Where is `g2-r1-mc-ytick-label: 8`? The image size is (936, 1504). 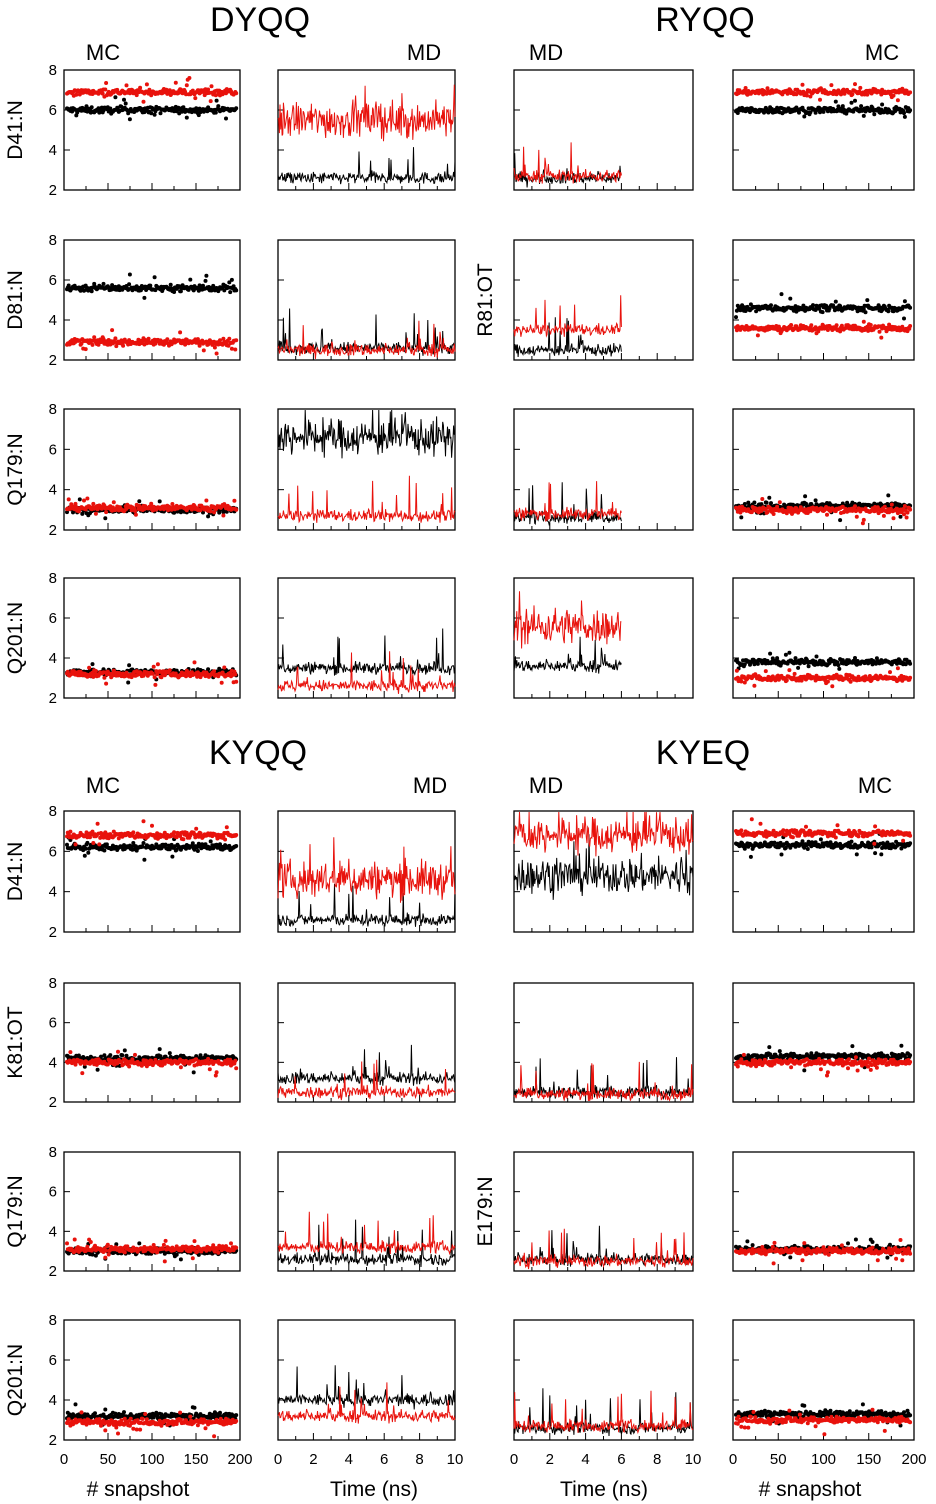 g2-r1-mc-ytick-label: 8 is located at coordinates (53, 983).